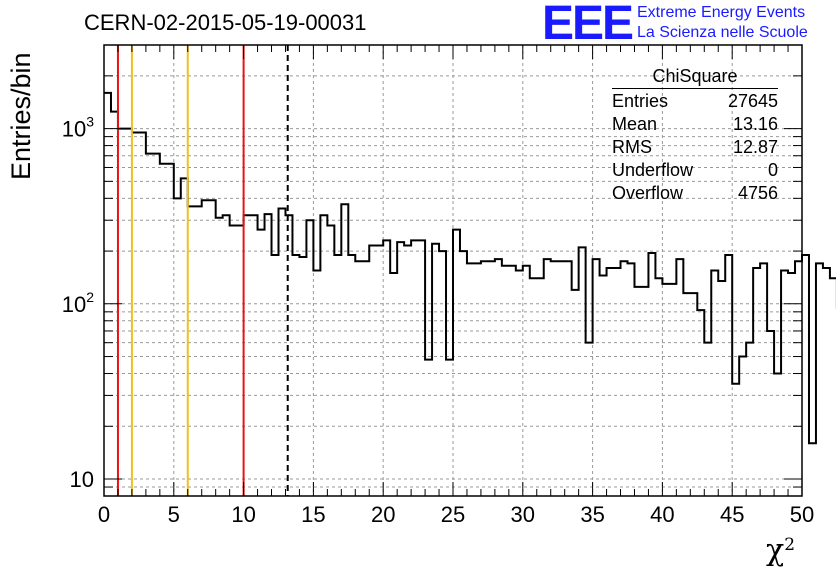  Describe the element at coordinates (632, 147) in the screenshot. I see `stats-label: RMS` at that location.